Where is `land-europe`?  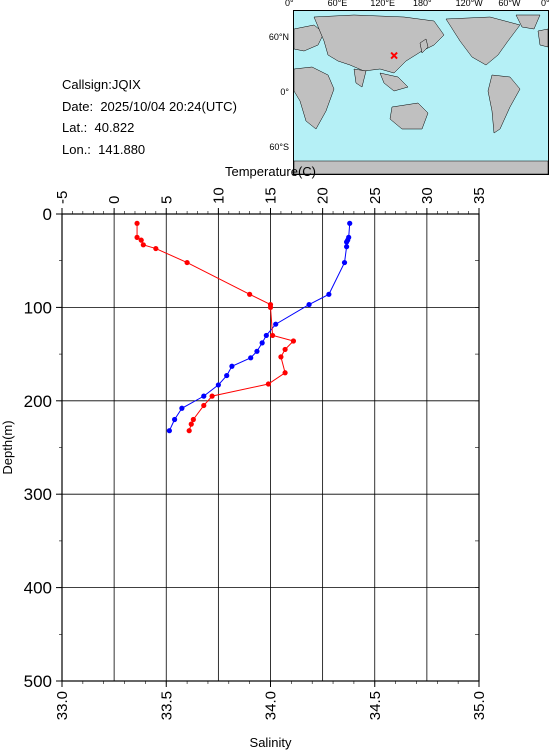
land-europe is located at coordinates (309, 38).